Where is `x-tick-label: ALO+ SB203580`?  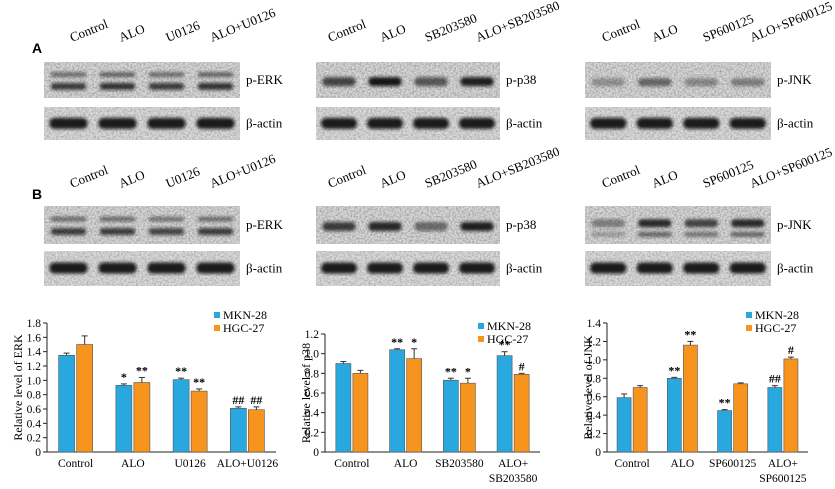
x-tick-label: ALO+ SB203580 is located at coordinates (513, 471).